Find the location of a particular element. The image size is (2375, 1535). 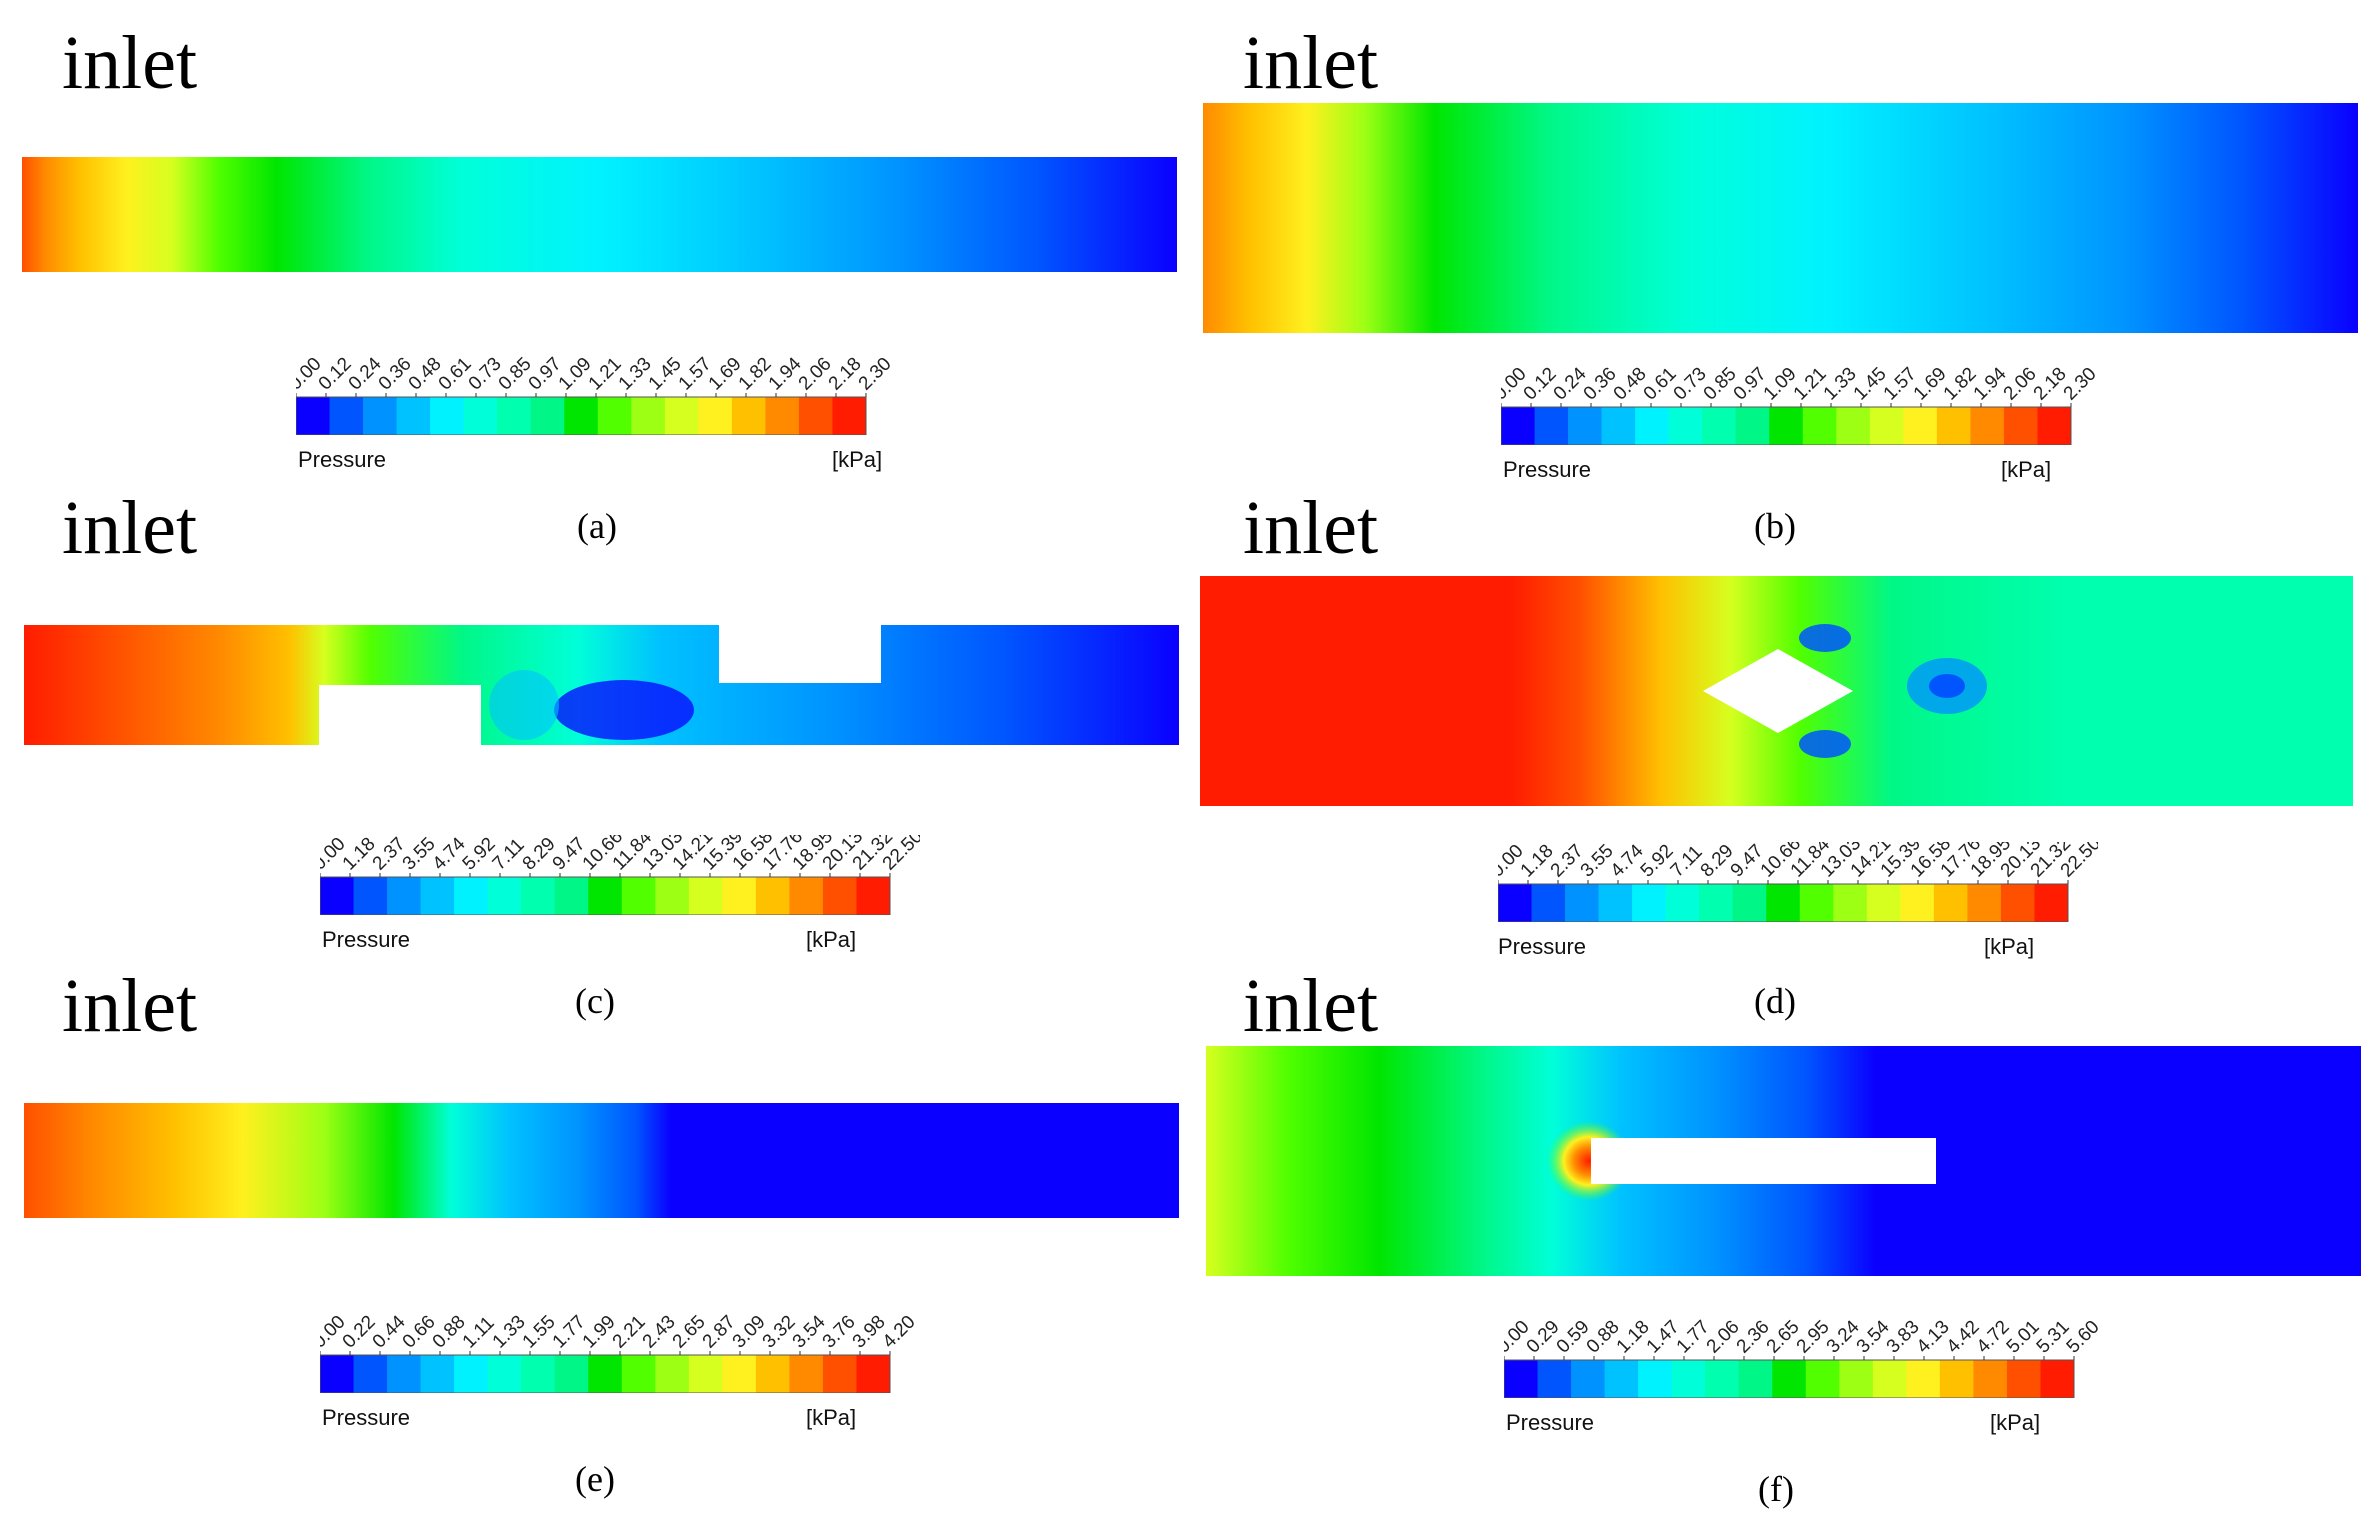

colorbar-tick-label: 2.30 is located at coordinates (2080, 385).